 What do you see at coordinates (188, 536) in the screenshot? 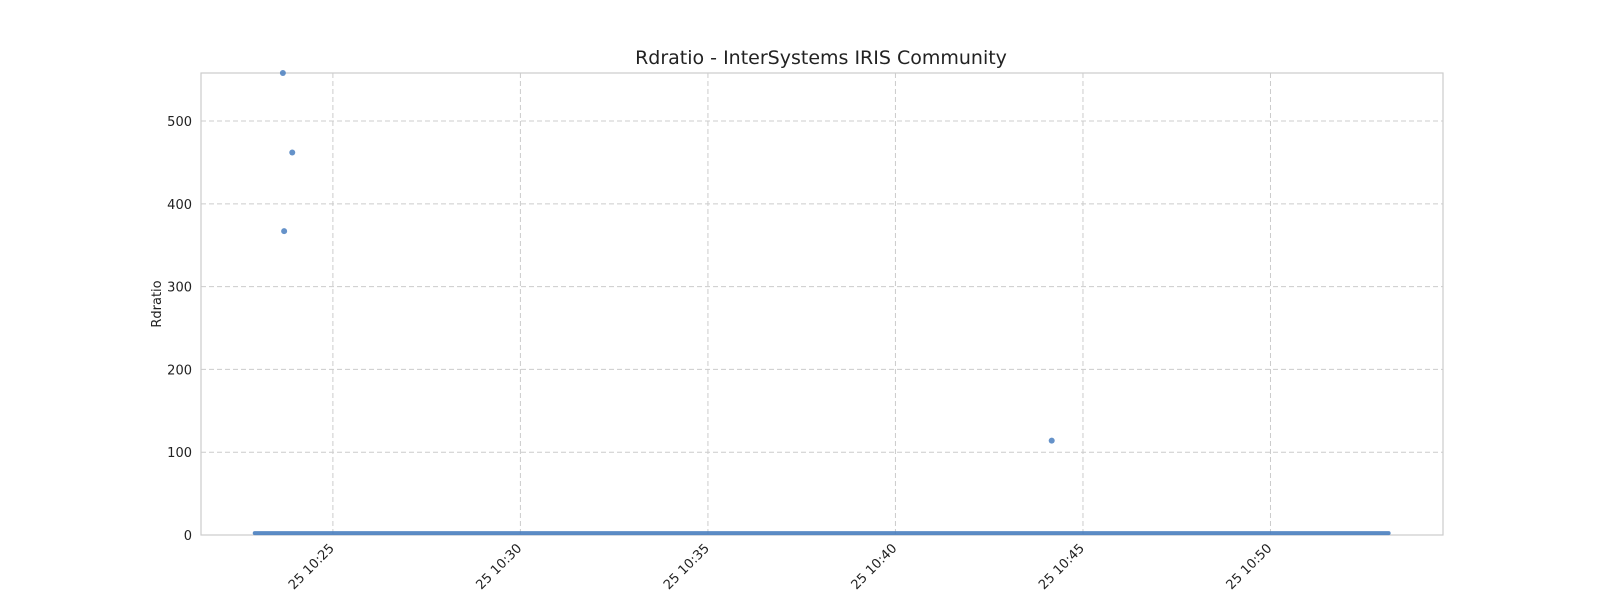
I see `y-tick-label: 0` at bounding box center [188, 536].